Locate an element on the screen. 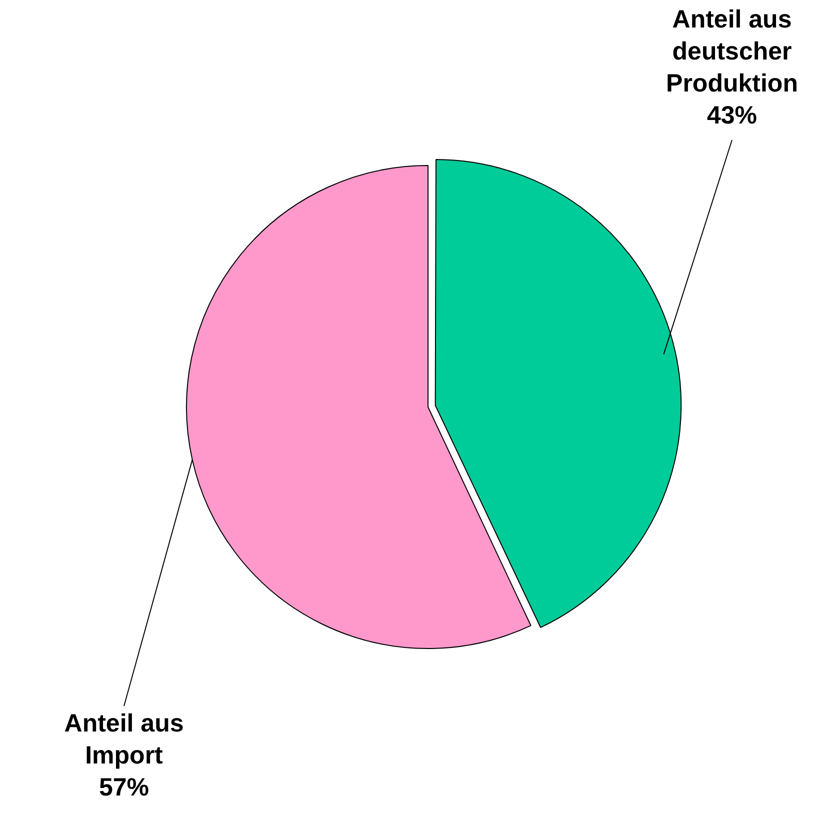 The height and width of the screenshot is (814, 836). slice-label: Anteil aus Import is located at coordinates (124, 739).